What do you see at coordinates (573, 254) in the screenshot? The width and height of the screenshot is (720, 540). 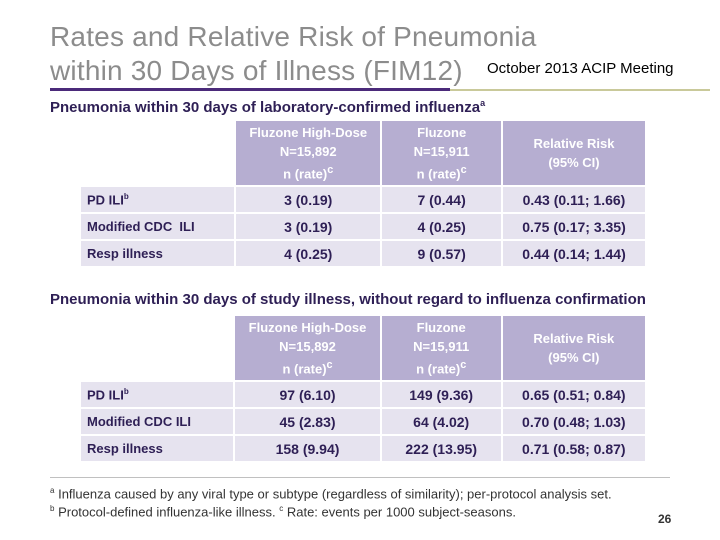 I see `cell-relative-risk: 0.44 (0.14; 1.44)` at bounding box center [573, 254].